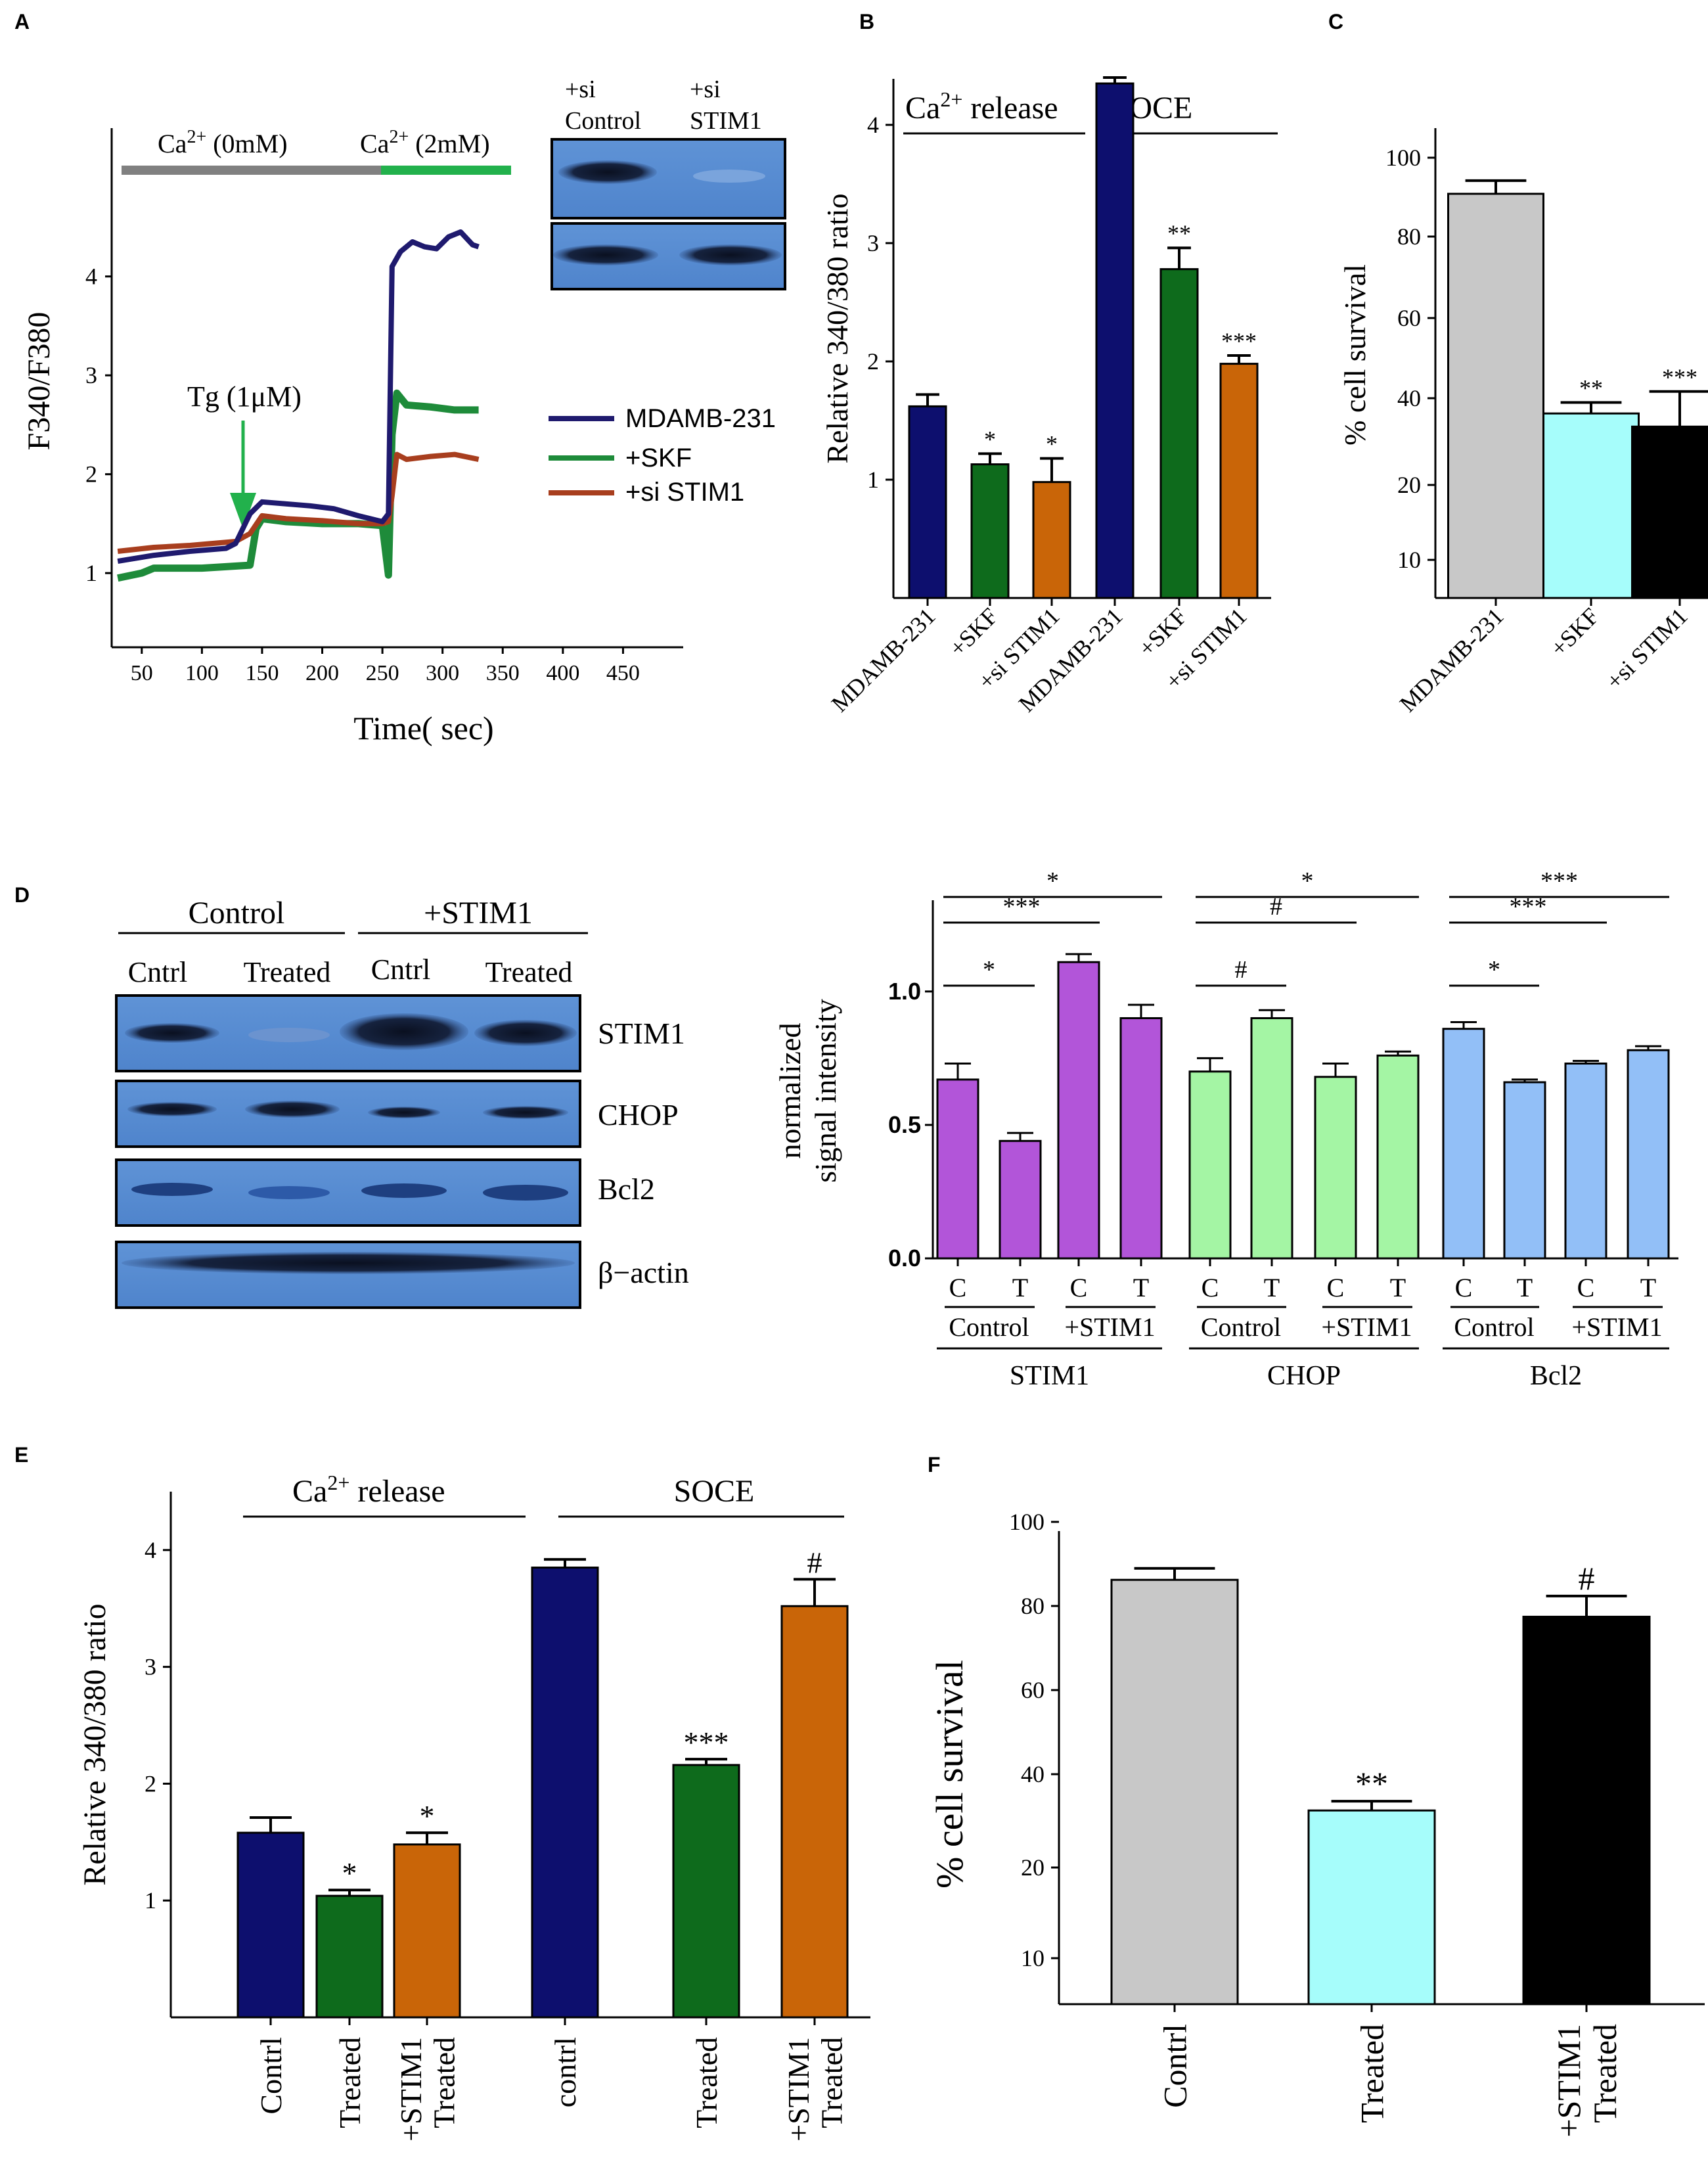 The image size is (1708, 2177). I want to click on legend-label-skf: +SKF, so click(658, 458).